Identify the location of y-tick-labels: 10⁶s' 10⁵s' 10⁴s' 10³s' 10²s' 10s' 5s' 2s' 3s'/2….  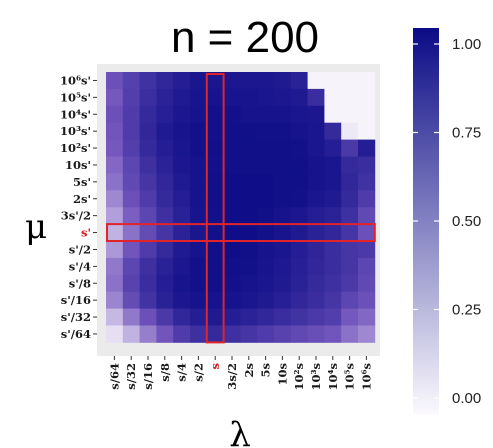
(78, 207).